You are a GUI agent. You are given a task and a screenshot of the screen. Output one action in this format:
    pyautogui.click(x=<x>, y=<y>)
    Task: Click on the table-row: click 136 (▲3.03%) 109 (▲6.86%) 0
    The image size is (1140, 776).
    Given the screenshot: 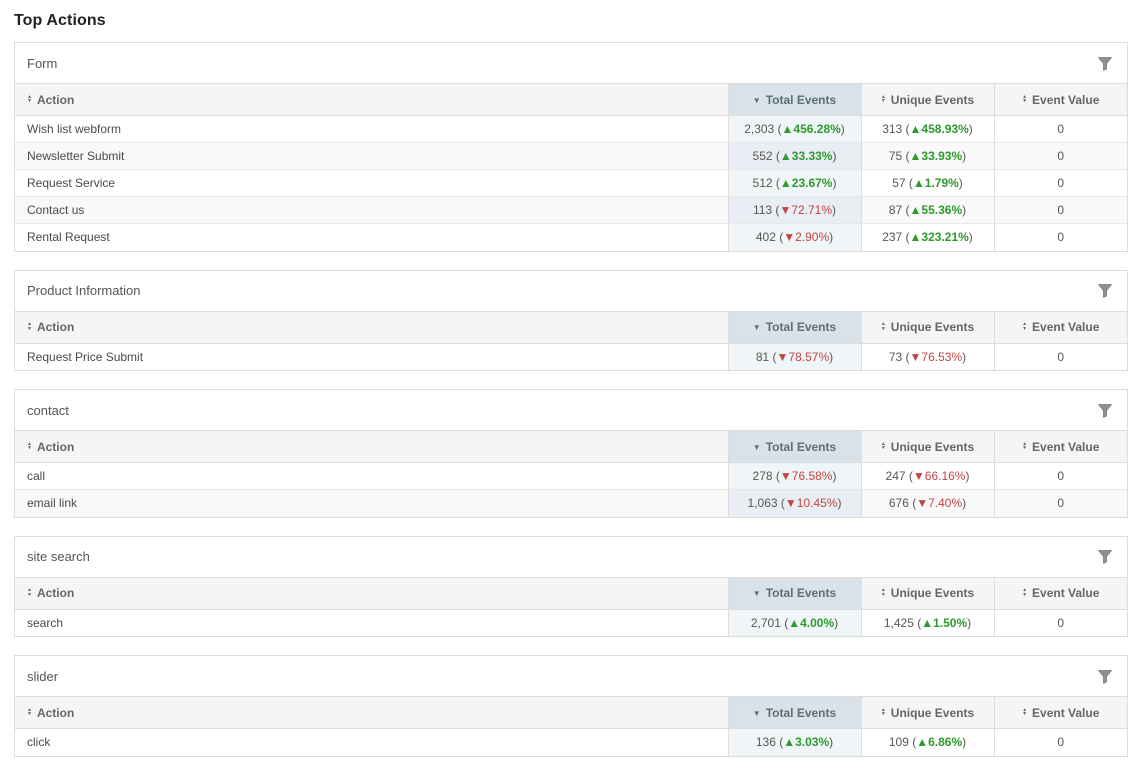 What is the action you would take?
    pyautogui.click(x=571, y=742)
    